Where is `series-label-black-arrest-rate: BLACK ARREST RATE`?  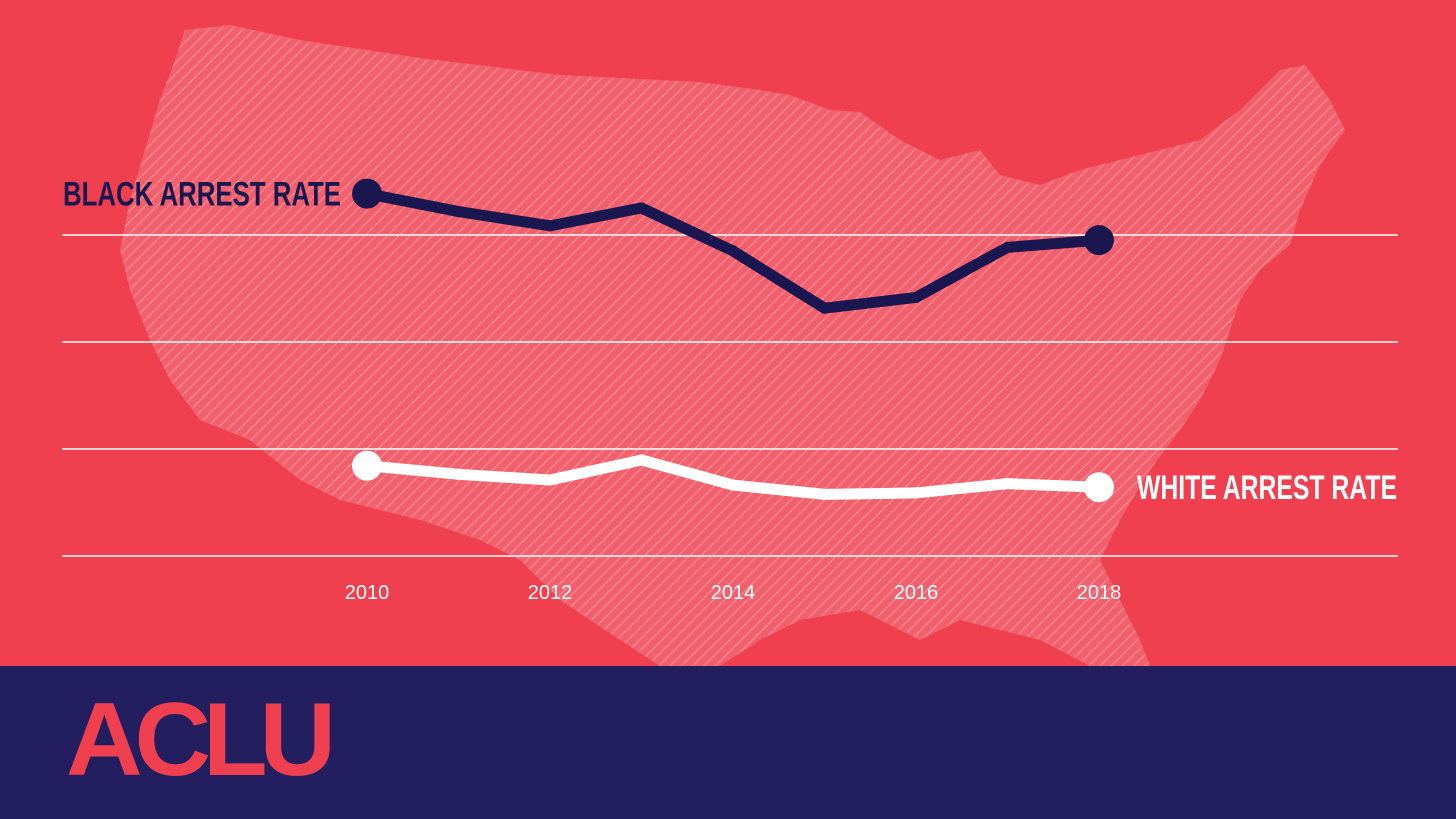
series-label-black-arrest-rate: BLACK ARREST RATE is located at coordinates (202, 195).